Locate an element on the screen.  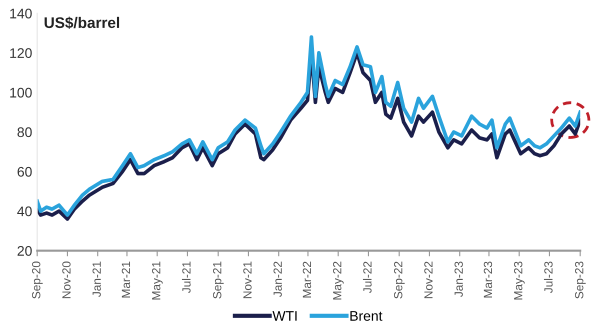
x-tick-label: Jul-23 is located at coordinates (548, 278).